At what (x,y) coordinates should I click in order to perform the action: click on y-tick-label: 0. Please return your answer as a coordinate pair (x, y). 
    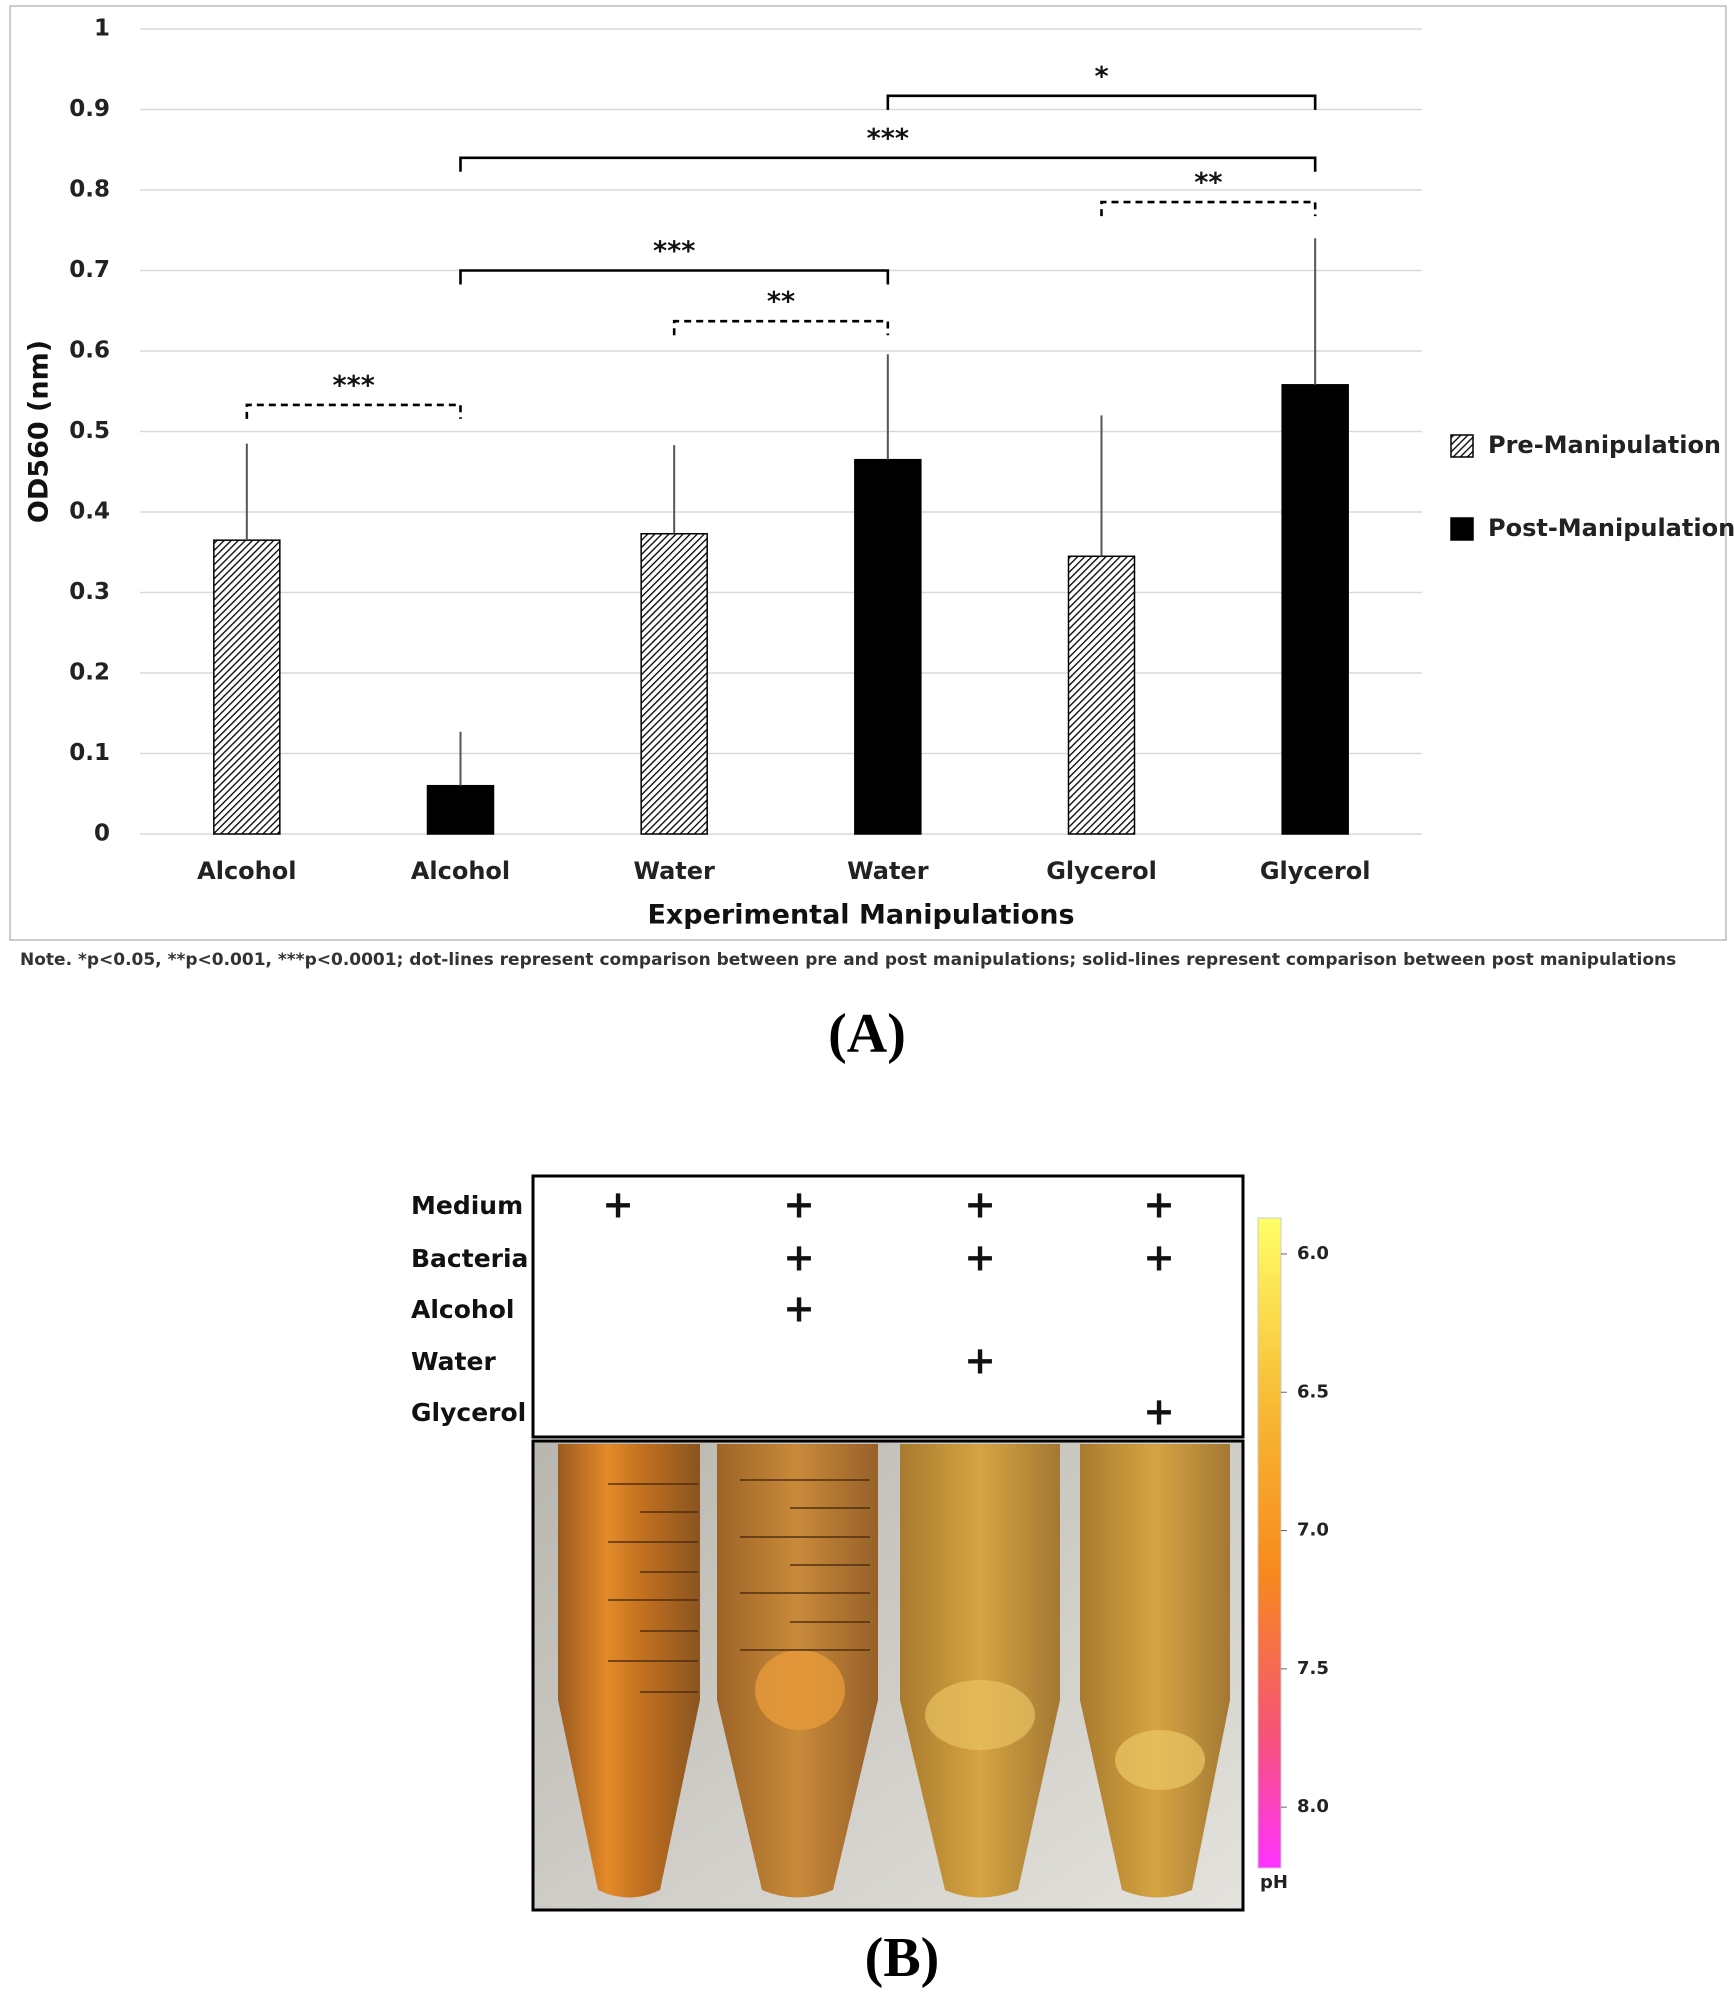
    Looking at the image, I should click on (102, 834).